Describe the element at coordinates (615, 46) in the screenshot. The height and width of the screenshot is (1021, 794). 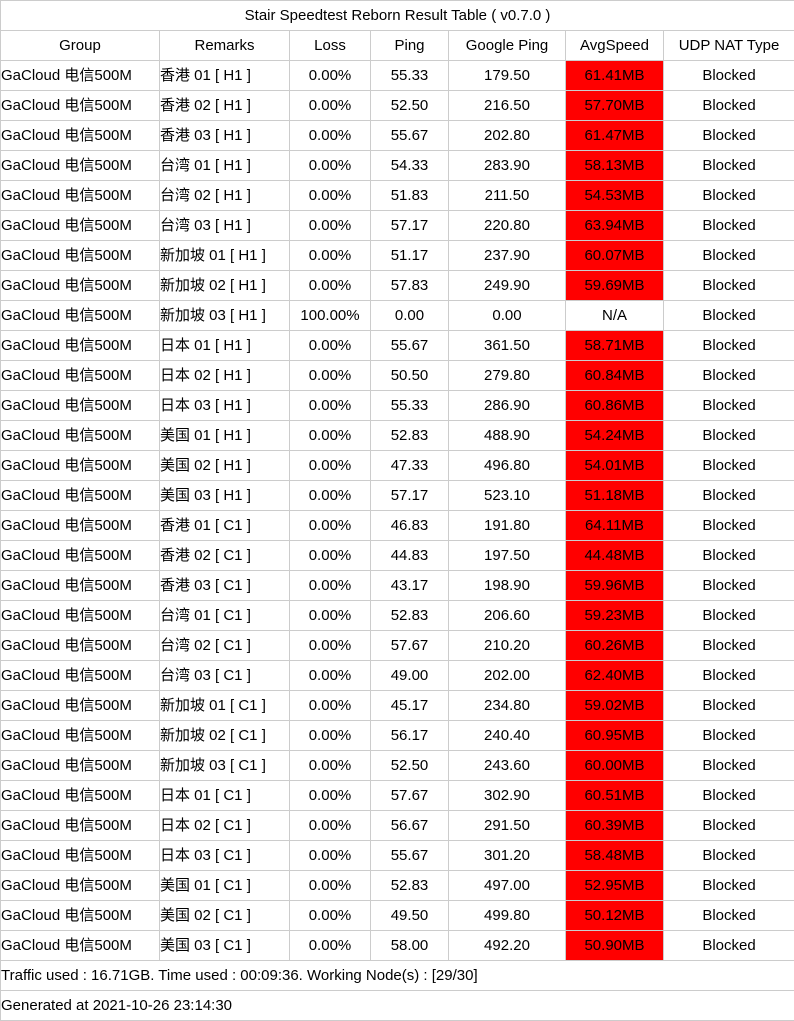
I see `column-header-avg-speed: AvgSpeed` at that location.